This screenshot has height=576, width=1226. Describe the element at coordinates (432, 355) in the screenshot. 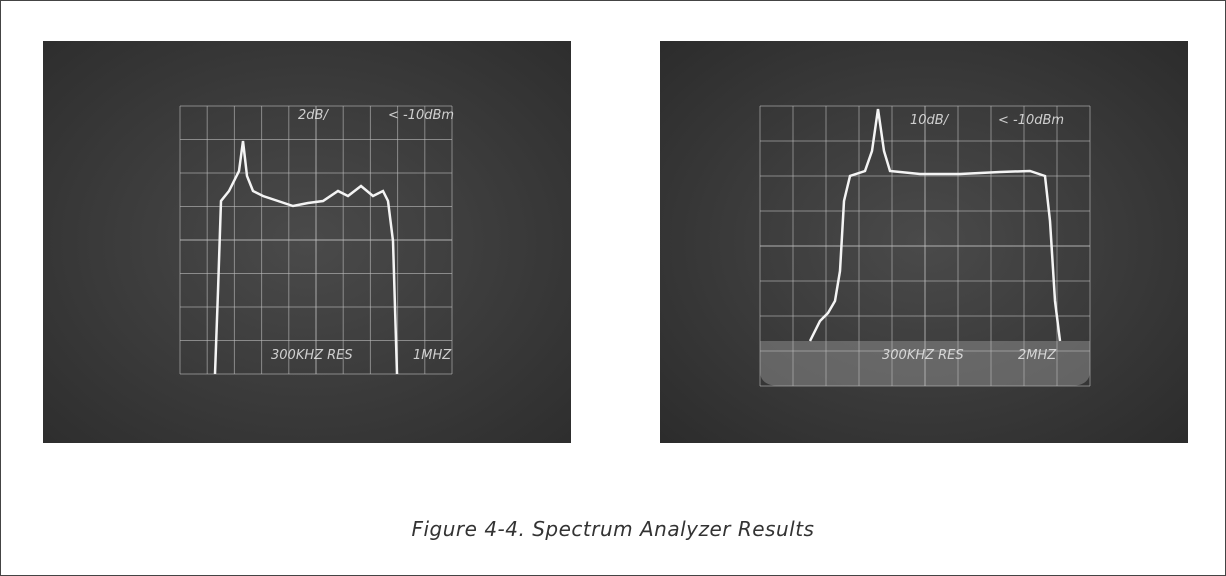

I see `span-label: 1MHZ` at that location.